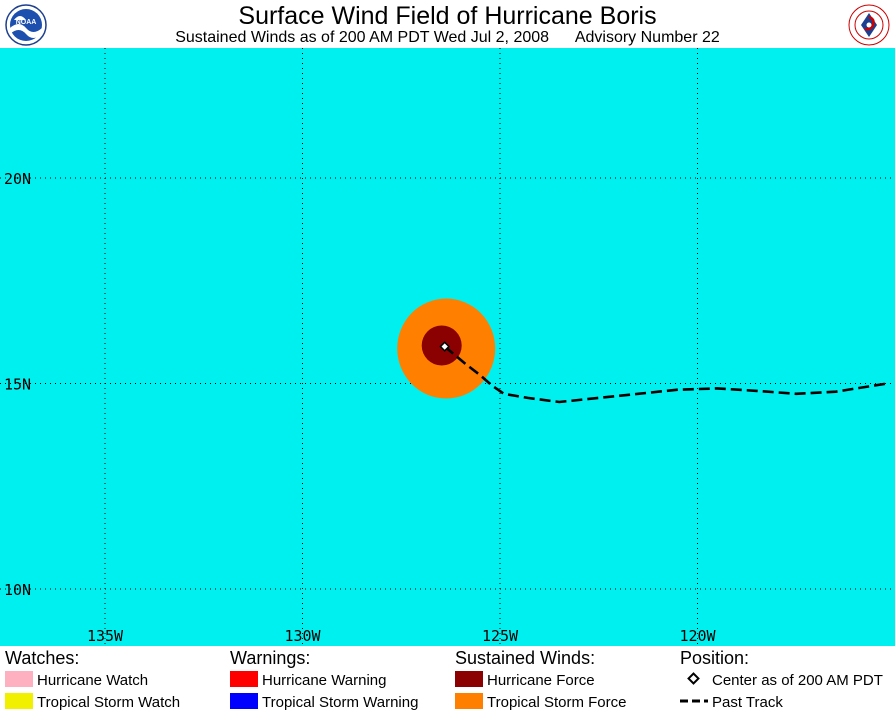 The height and width of the screenshot is (716, 895). Describe the element at coordinates (270, 658) in the screenshot. I see `legend-heading-warnings: Warnings:` at that location.